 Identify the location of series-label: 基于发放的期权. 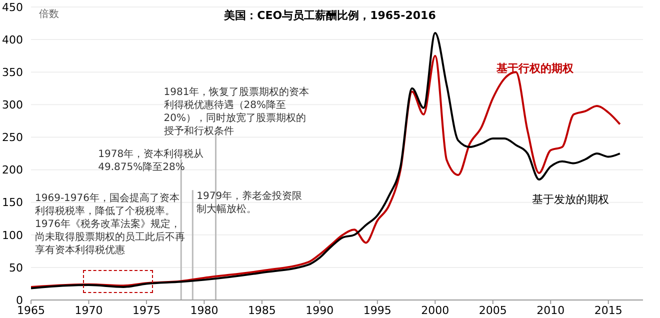
(571, 199).